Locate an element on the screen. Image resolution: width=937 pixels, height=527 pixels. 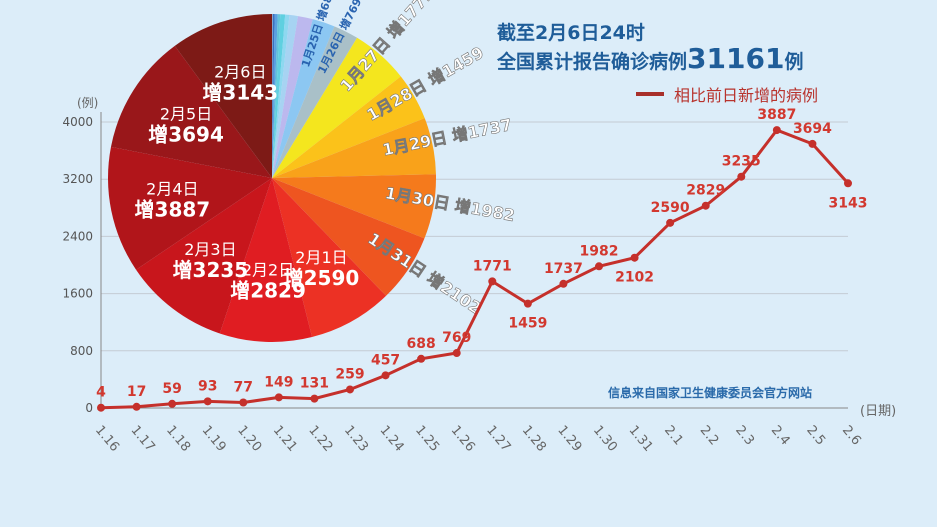
y-tick-label: 4000 is located at coordinates (77, 122).